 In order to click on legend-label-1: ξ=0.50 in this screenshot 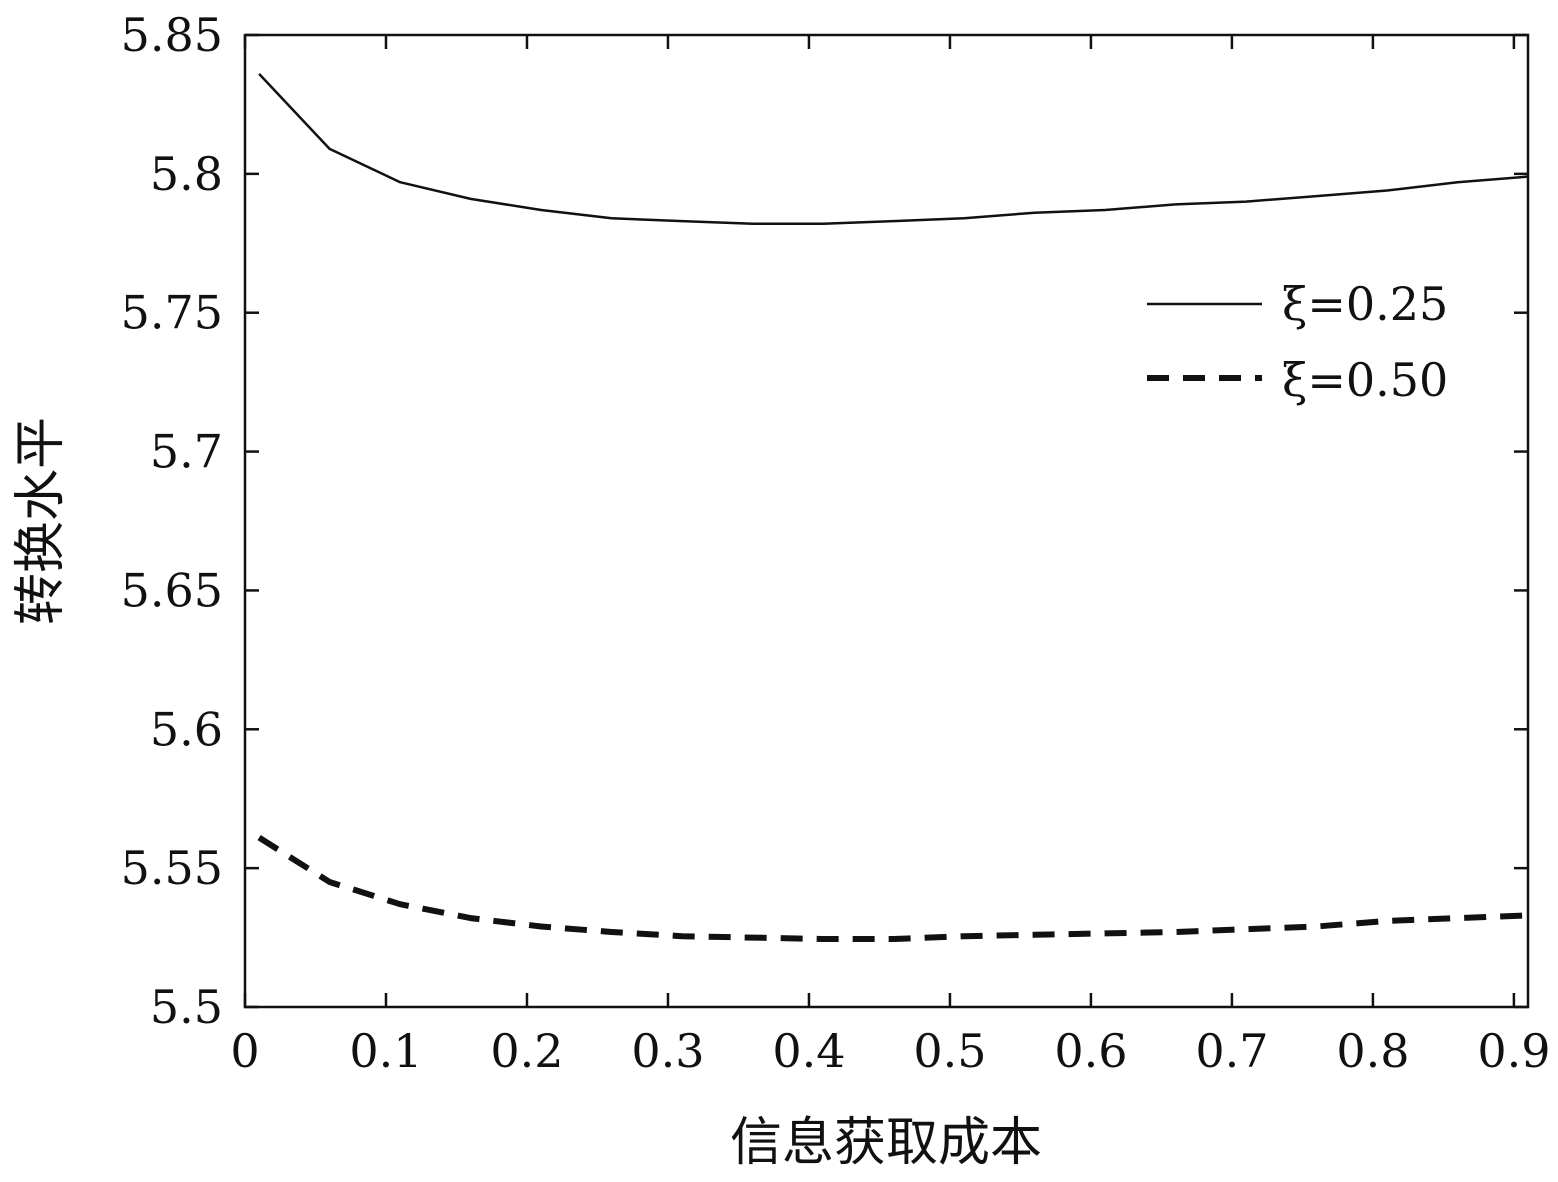, I will do `click(1365, 380)`.